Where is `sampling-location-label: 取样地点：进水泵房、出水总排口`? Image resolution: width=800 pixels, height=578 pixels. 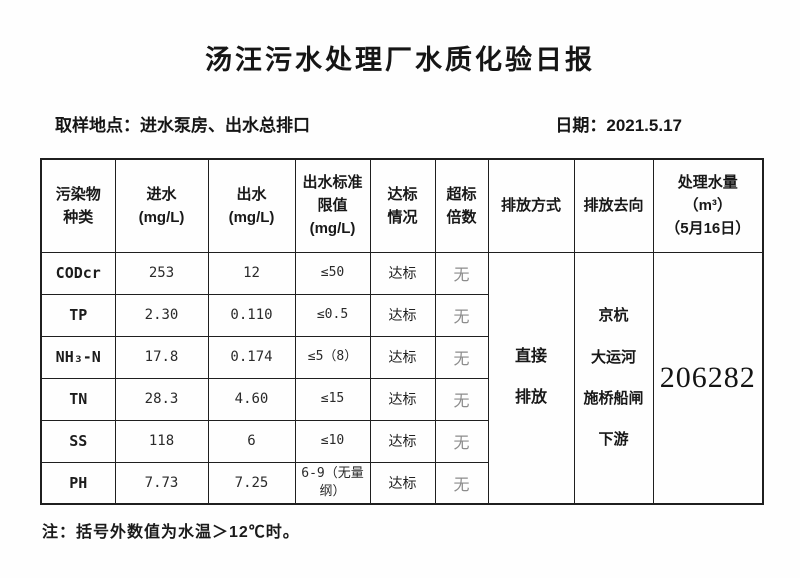
sampling-location-label: 取样地点：进水泵房、出水总排口 is located at coordinates (182, 125).